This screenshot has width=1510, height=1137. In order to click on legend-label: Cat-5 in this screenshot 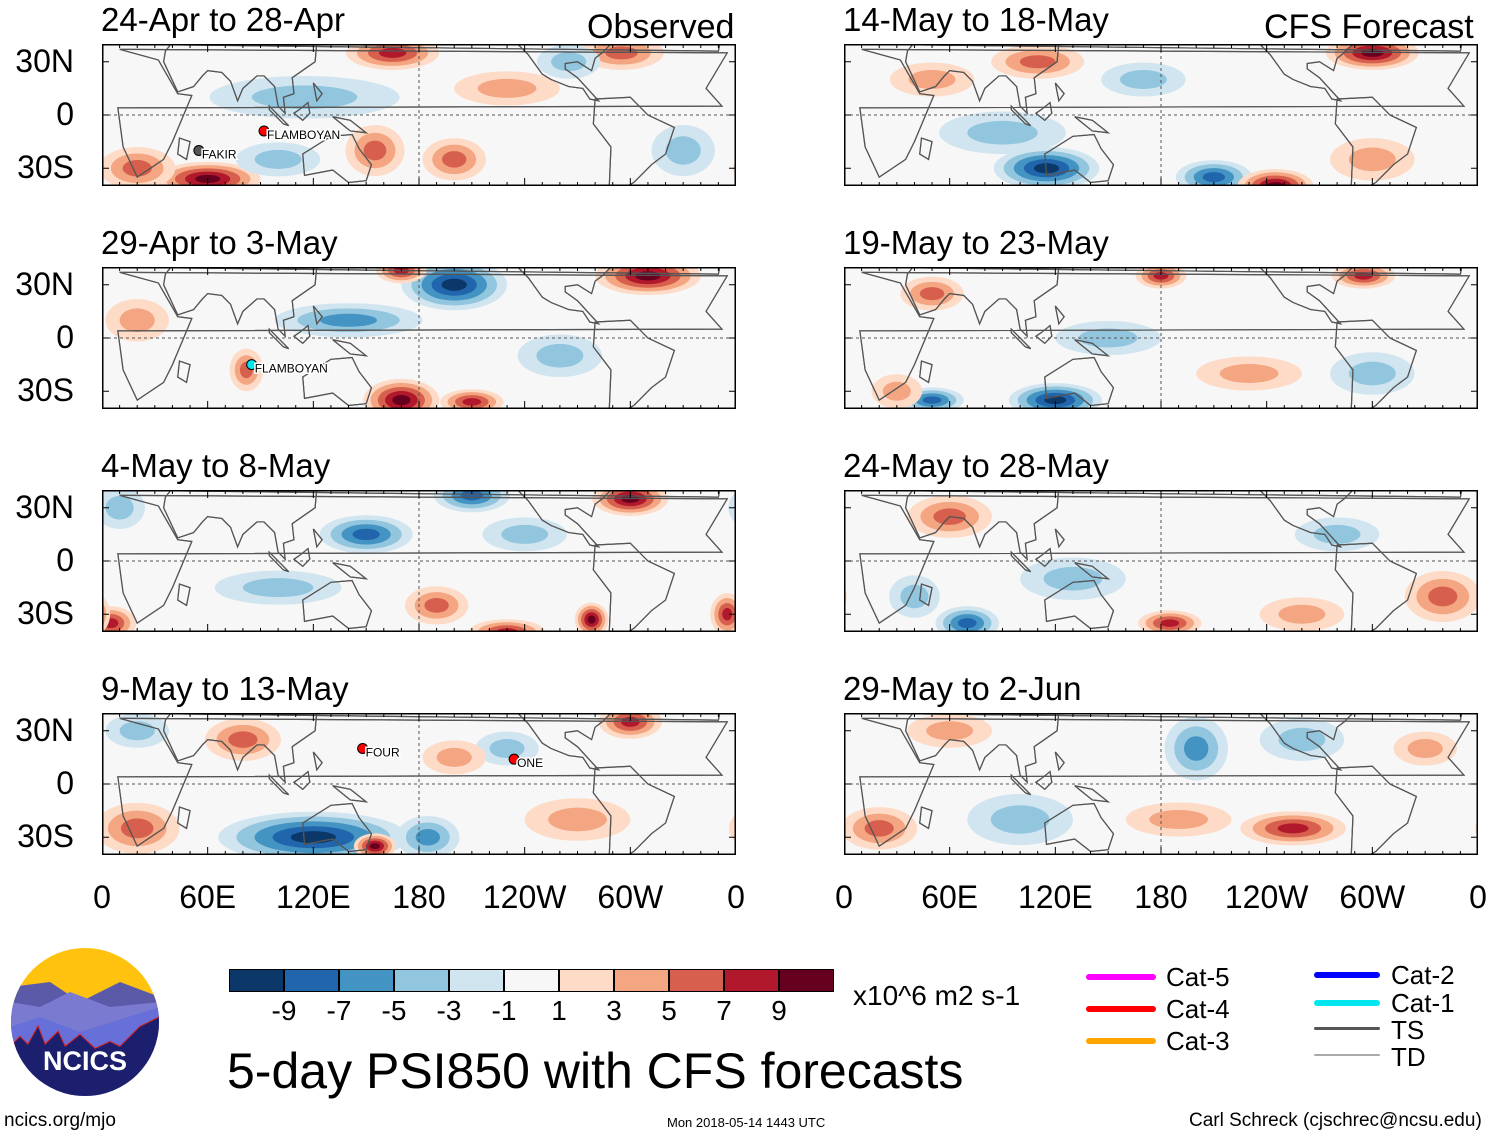, I will do `click(1198, 977)`.